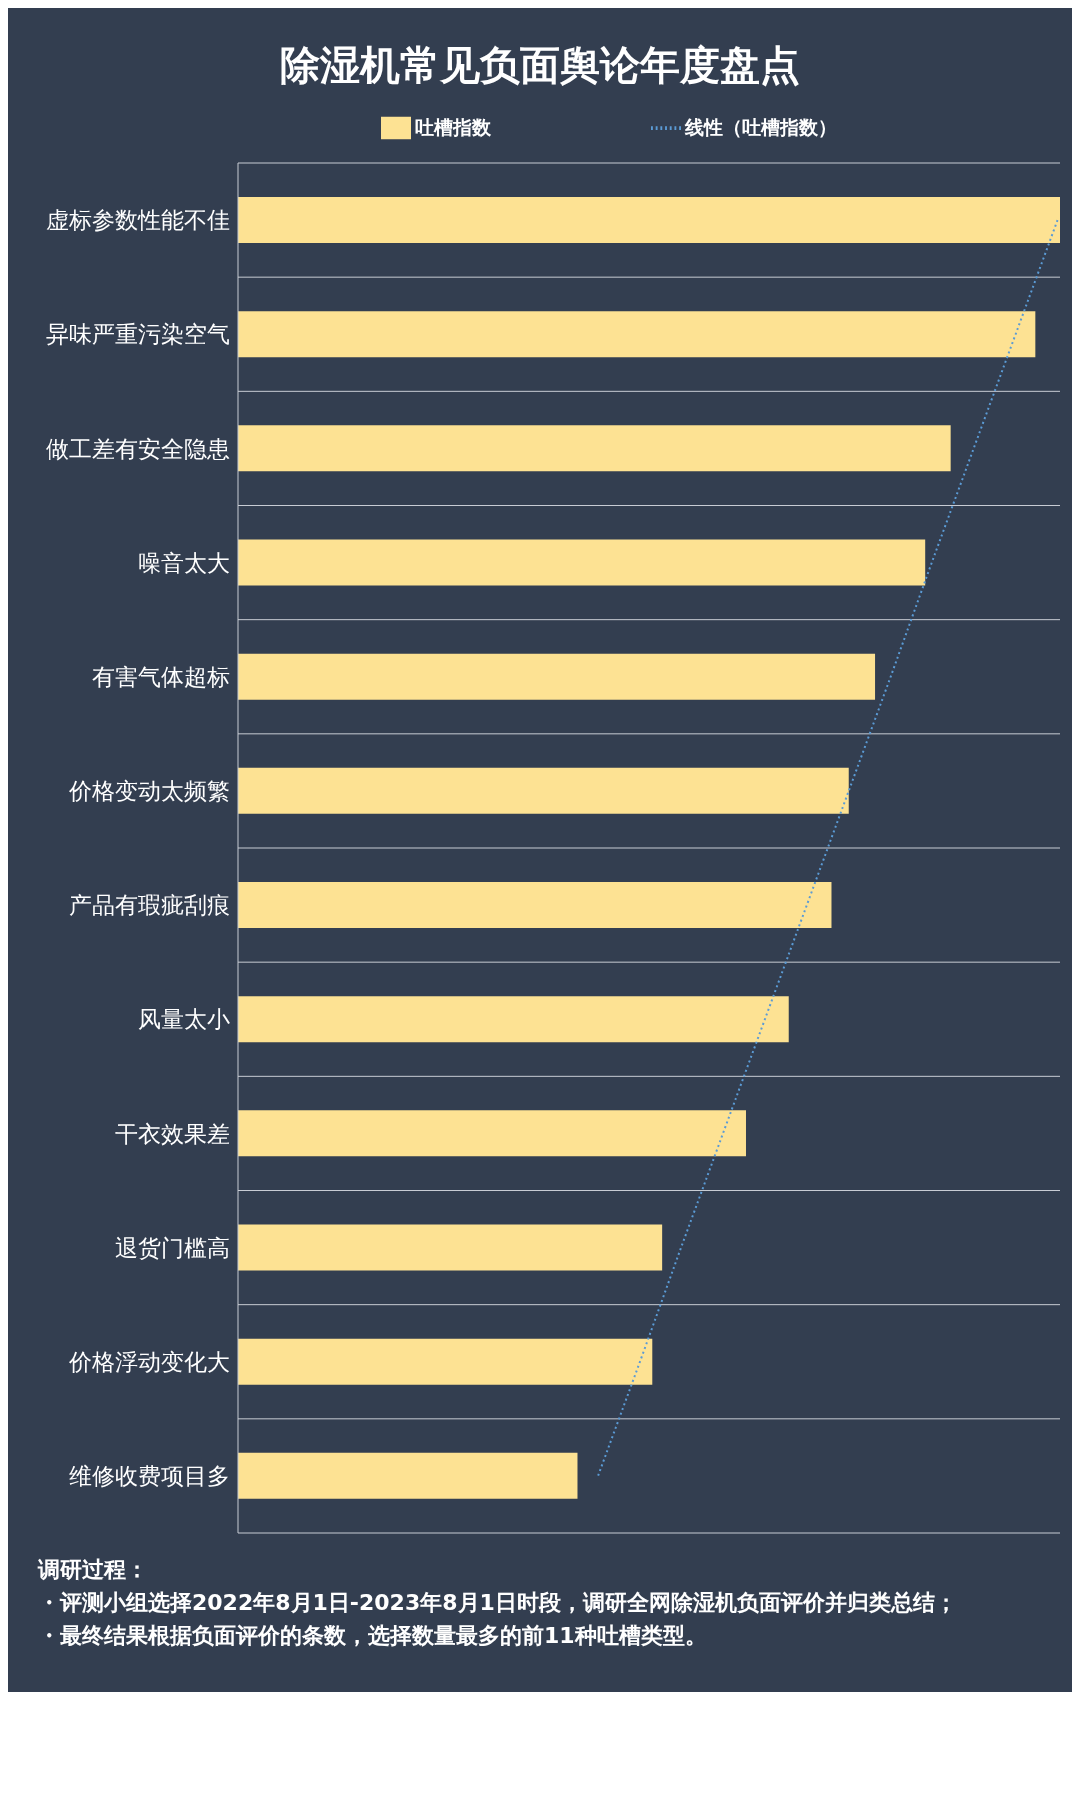 The width and height of the screenshot is (1080, 1820). Describe the element at coordinates (149, 905) in the screenshot. I see `y-tick-label: 产品有瑕疵刮痕` at that location.